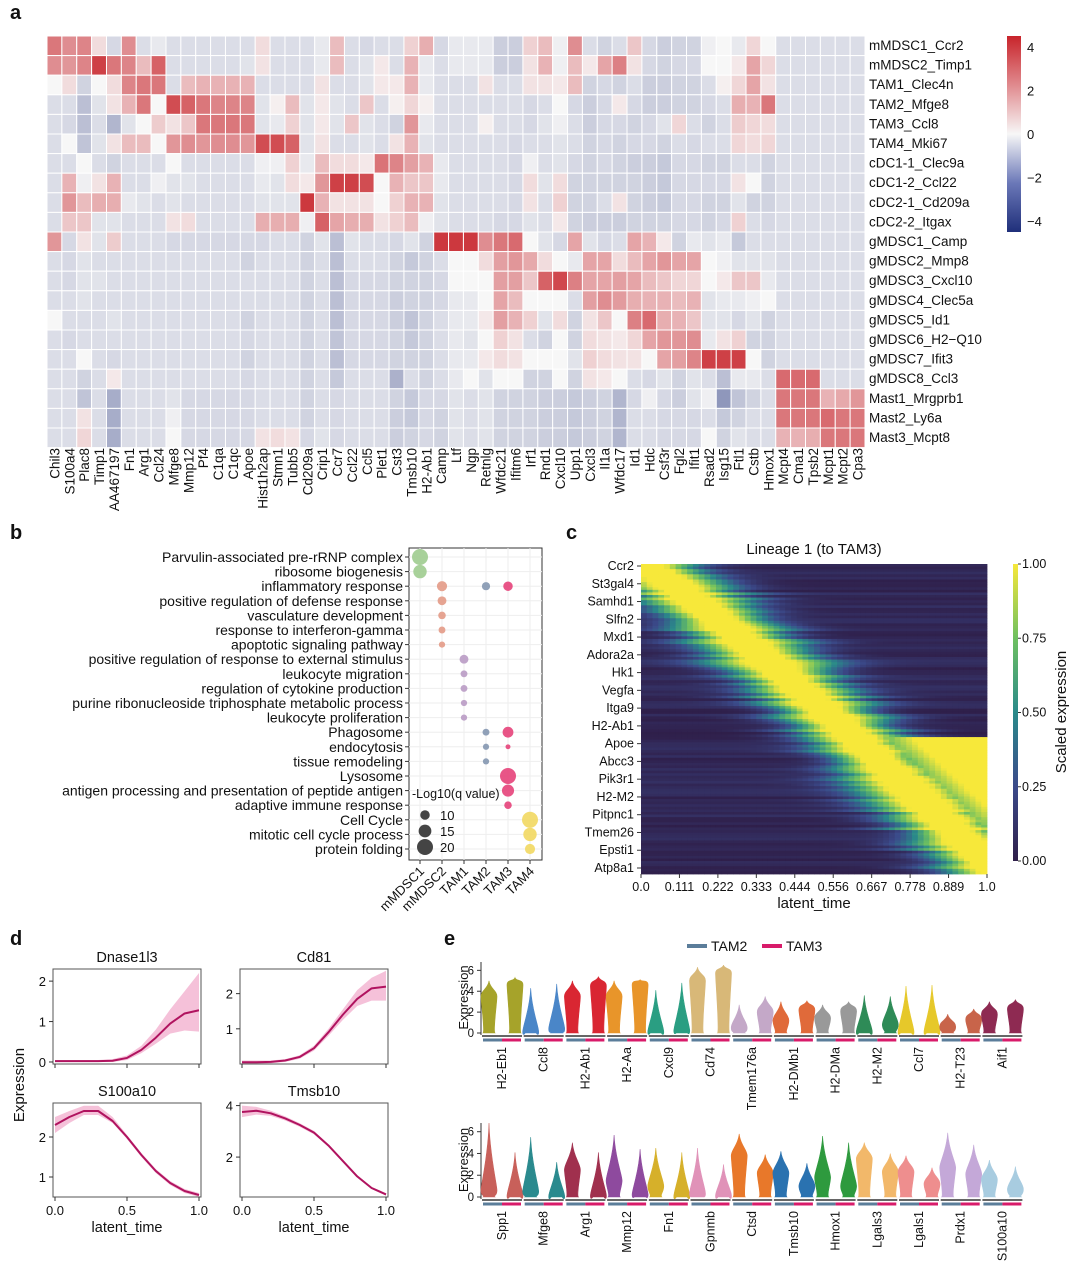  I want to click on go-term-label: positive regulation of defense response, so click(281, 601).